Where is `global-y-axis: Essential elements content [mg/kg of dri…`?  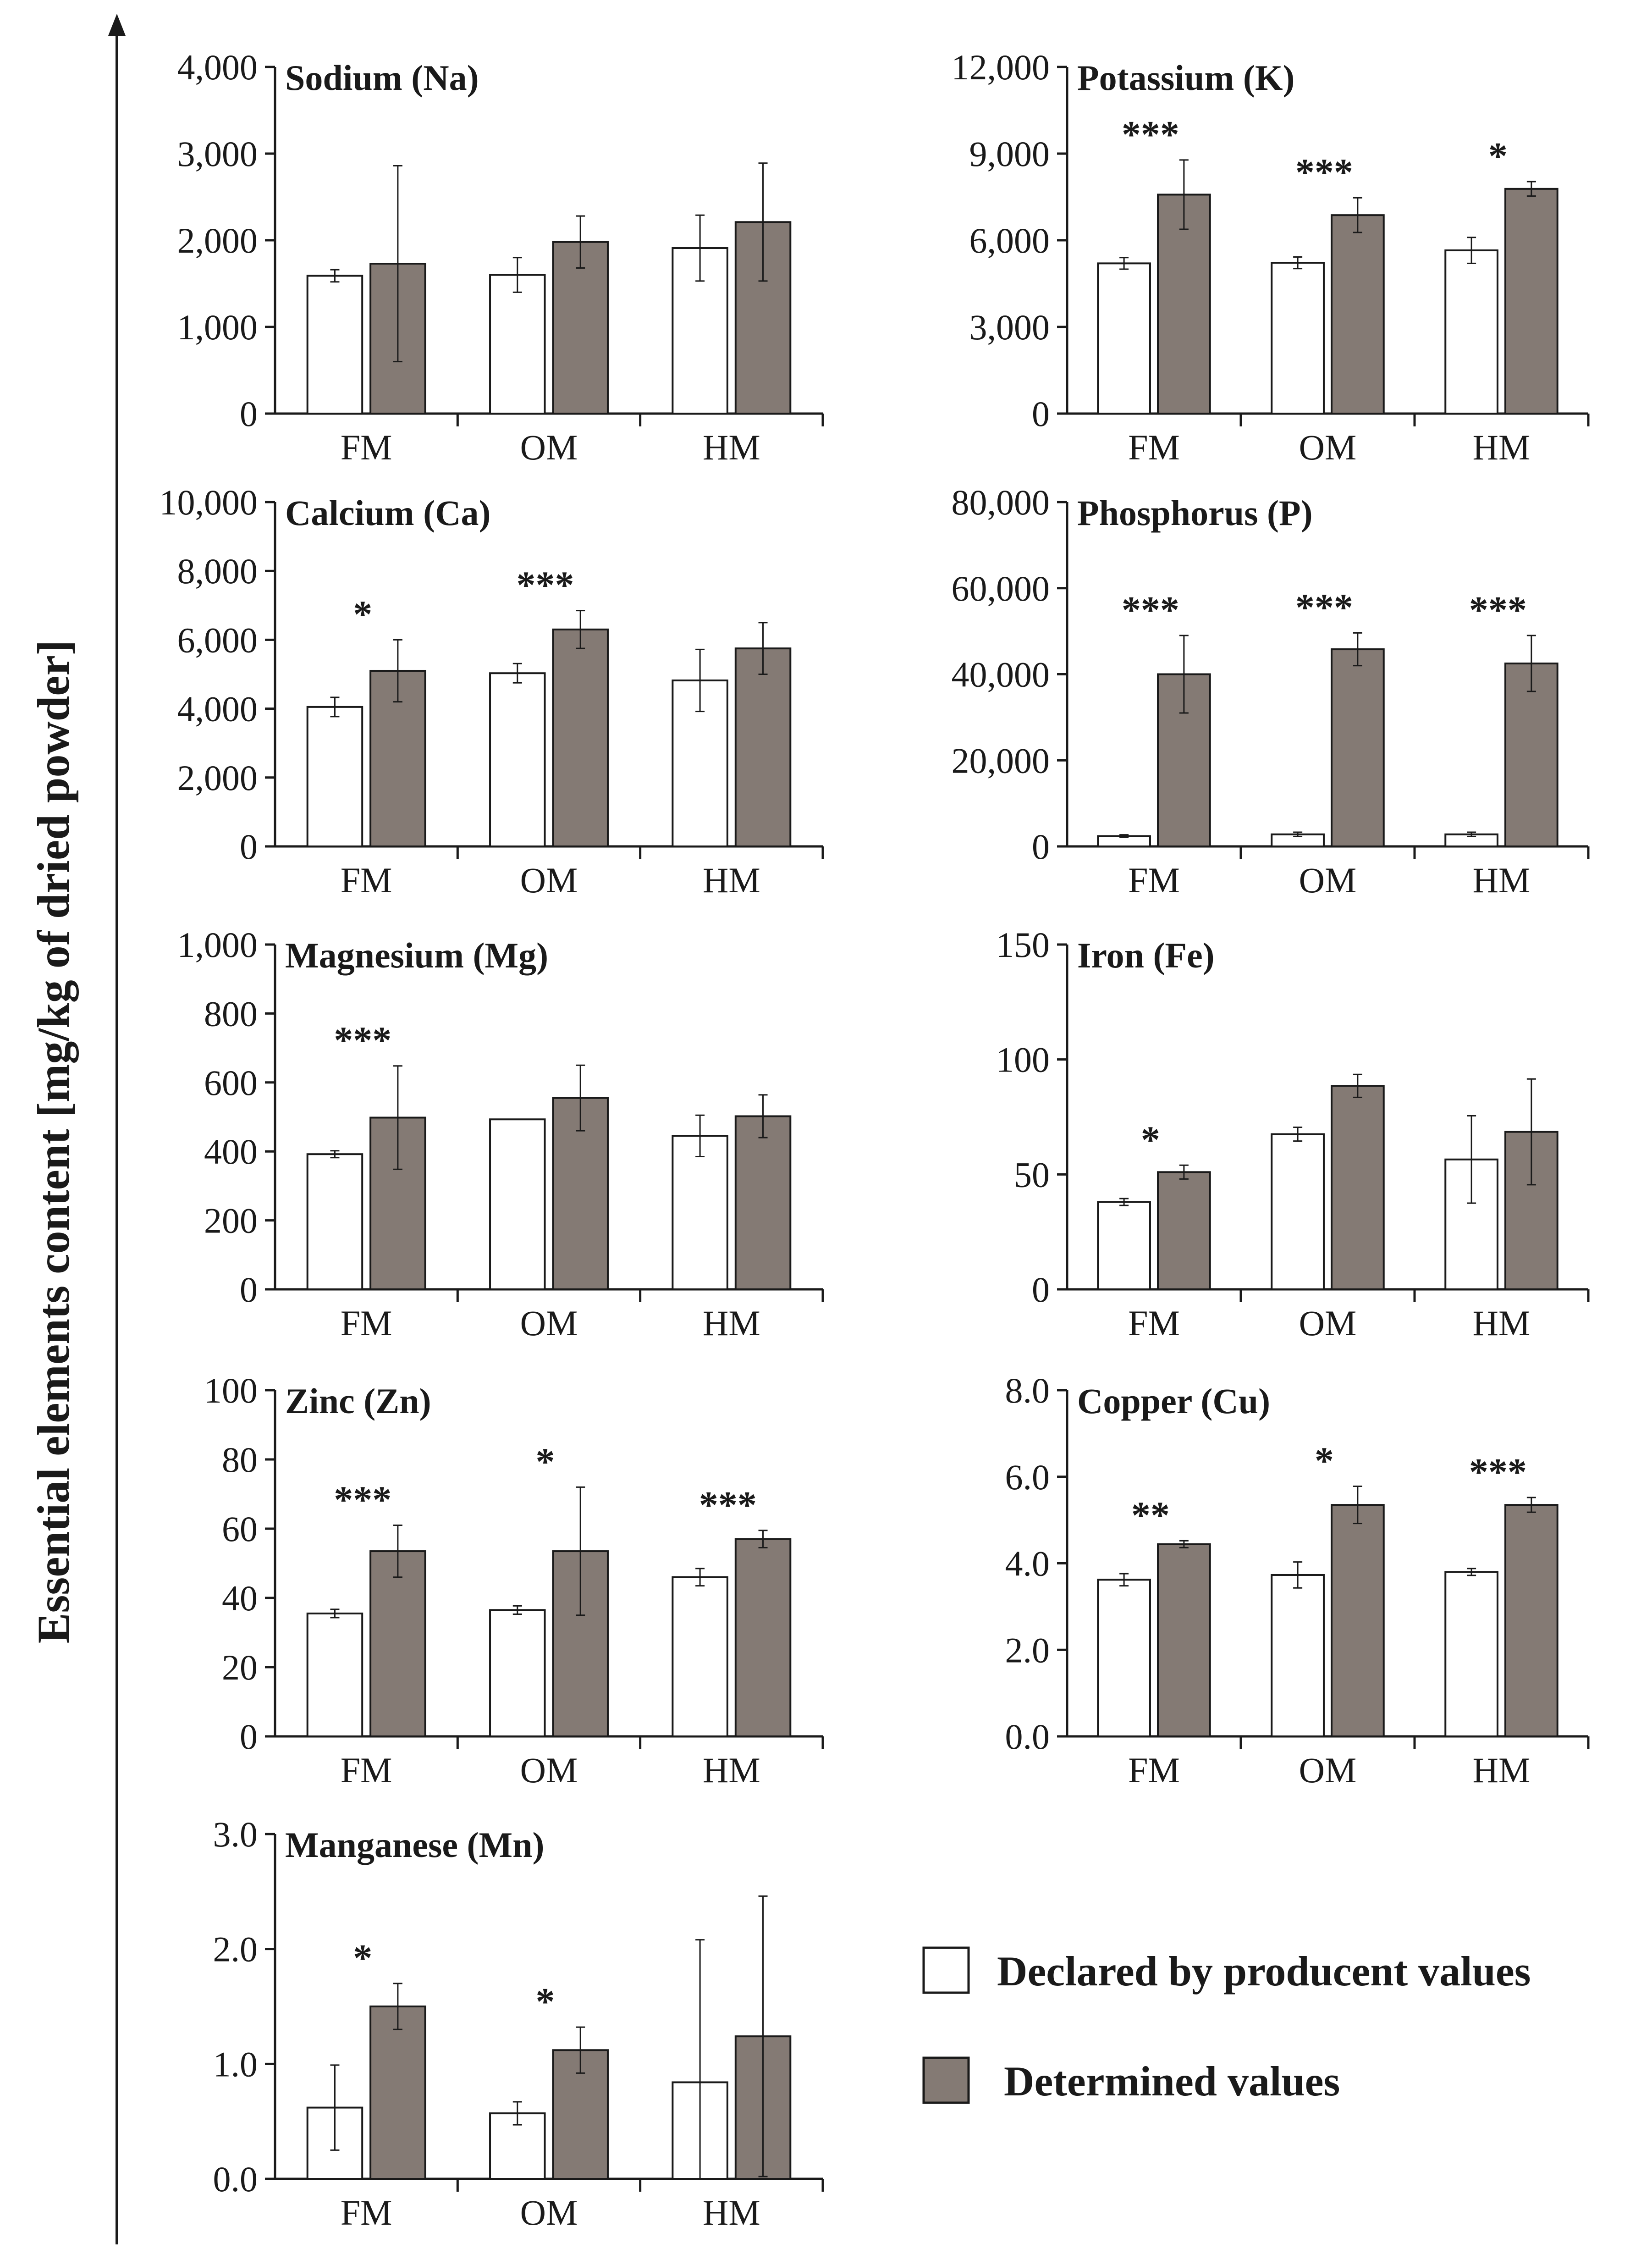 global-y-axis: Essential elements content [mg/kg of dri… is located at coordinates (77, 1129).